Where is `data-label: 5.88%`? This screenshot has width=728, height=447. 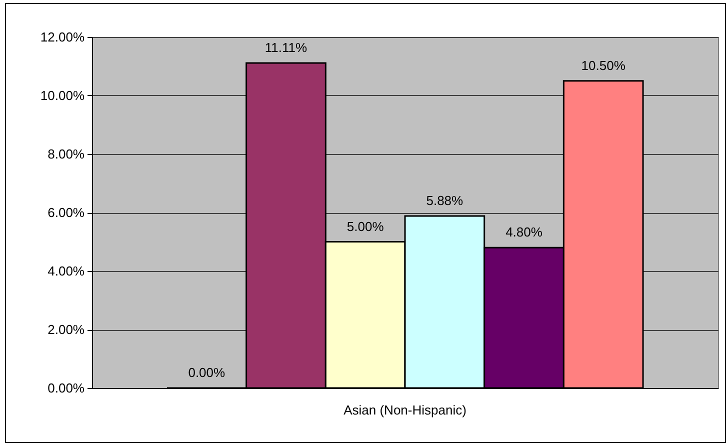 data-label: 5.88% is located at coordinates (445, 200).